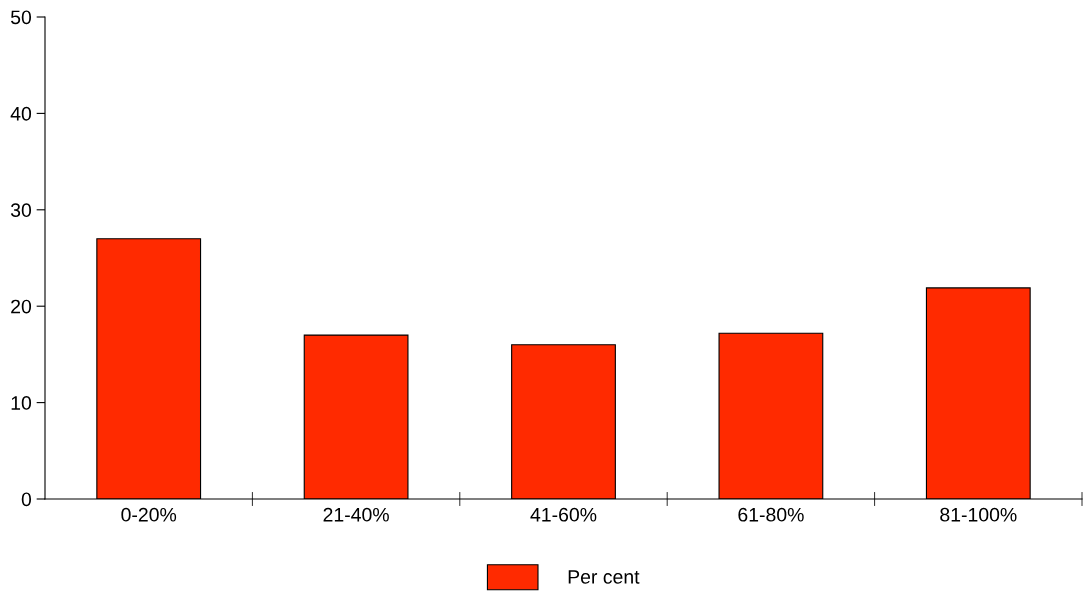  Describe the element at coordinates (21, 306) in the screenshot. I see `y-tick-label: 20` at that location.